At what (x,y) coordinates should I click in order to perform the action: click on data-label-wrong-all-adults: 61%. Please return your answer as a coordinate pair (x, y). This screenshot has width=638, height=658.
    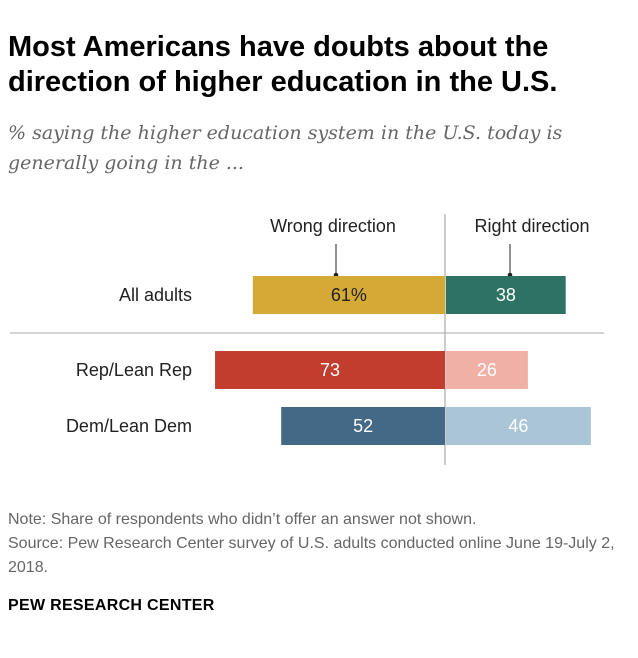
    Looking at the image, I should click on (349, 295).